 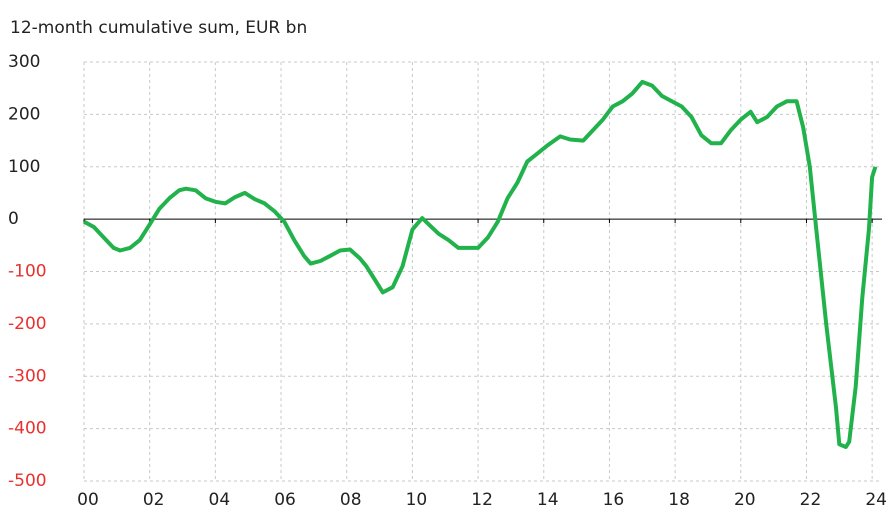 I want to click on y-tick-label: 300, so click(x=24, y=62).